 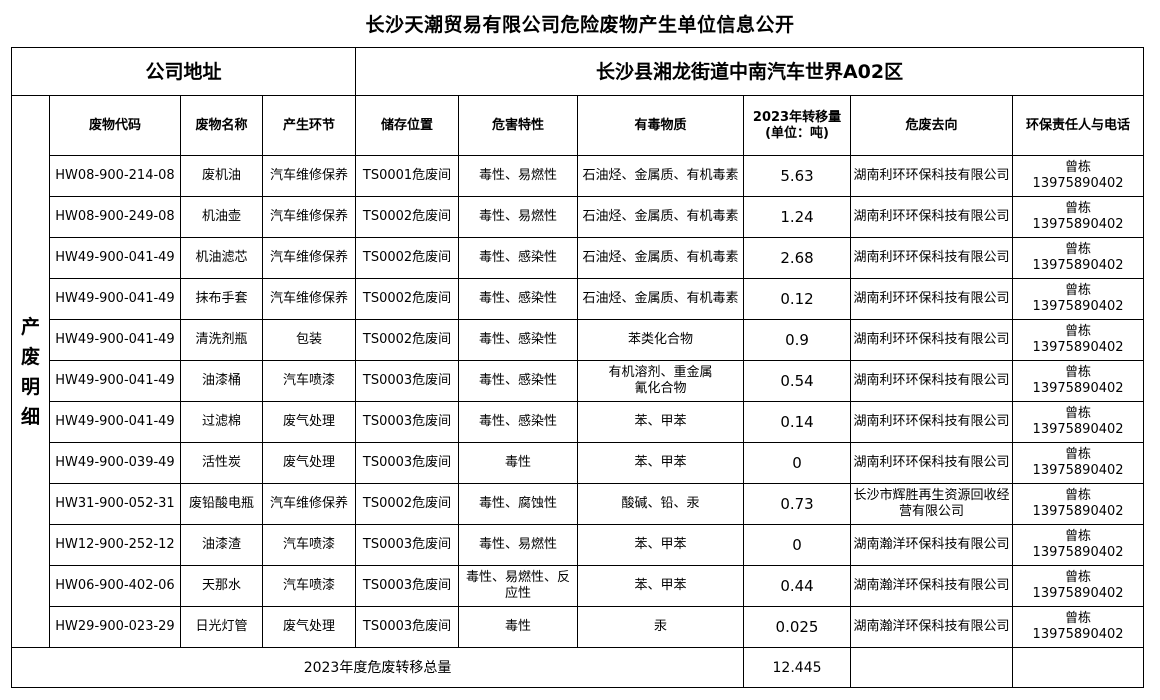 What do you see at coordinates (309, 463) in the screenshot?
I see `cell-stage: 废气处理` at bounding box center [309, 463].